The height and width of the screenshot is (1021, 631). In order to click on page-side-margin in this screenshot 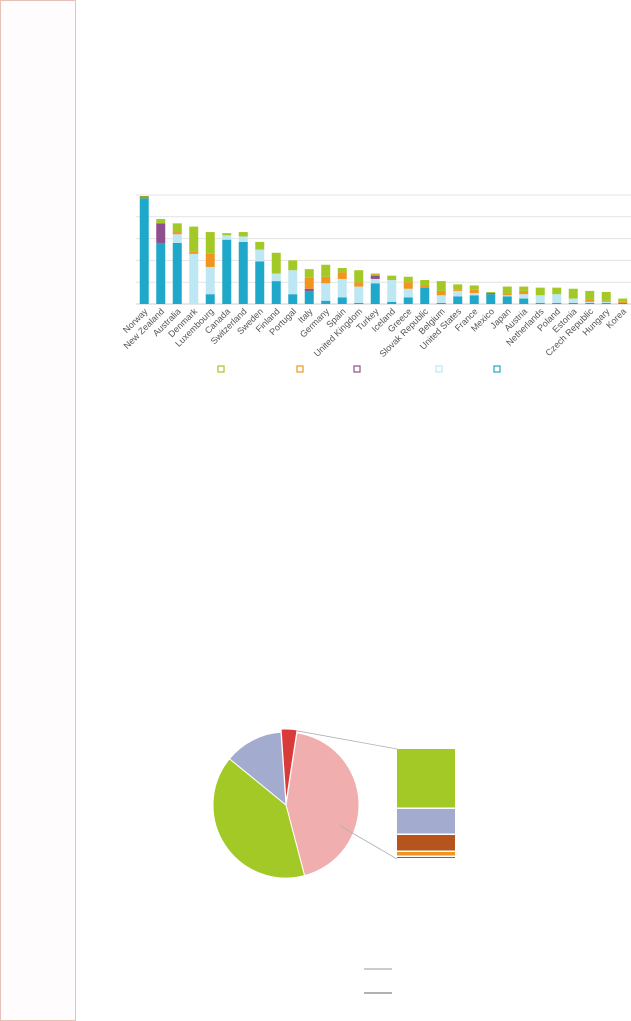, I will do `click(38, 510)`.